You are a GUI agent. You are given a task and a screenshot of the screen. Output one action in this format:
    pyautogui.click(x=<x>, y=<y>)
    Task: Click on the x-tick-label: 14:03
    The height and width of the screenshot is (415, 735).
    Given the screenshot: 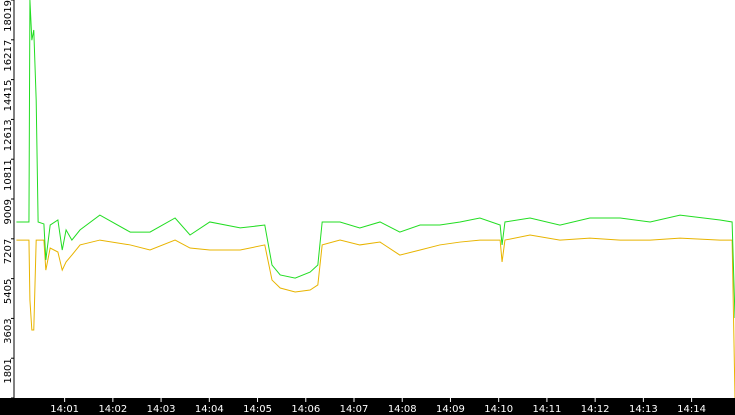 What is the action you would take?
    pyautogui.click(x=161, y=409)
    